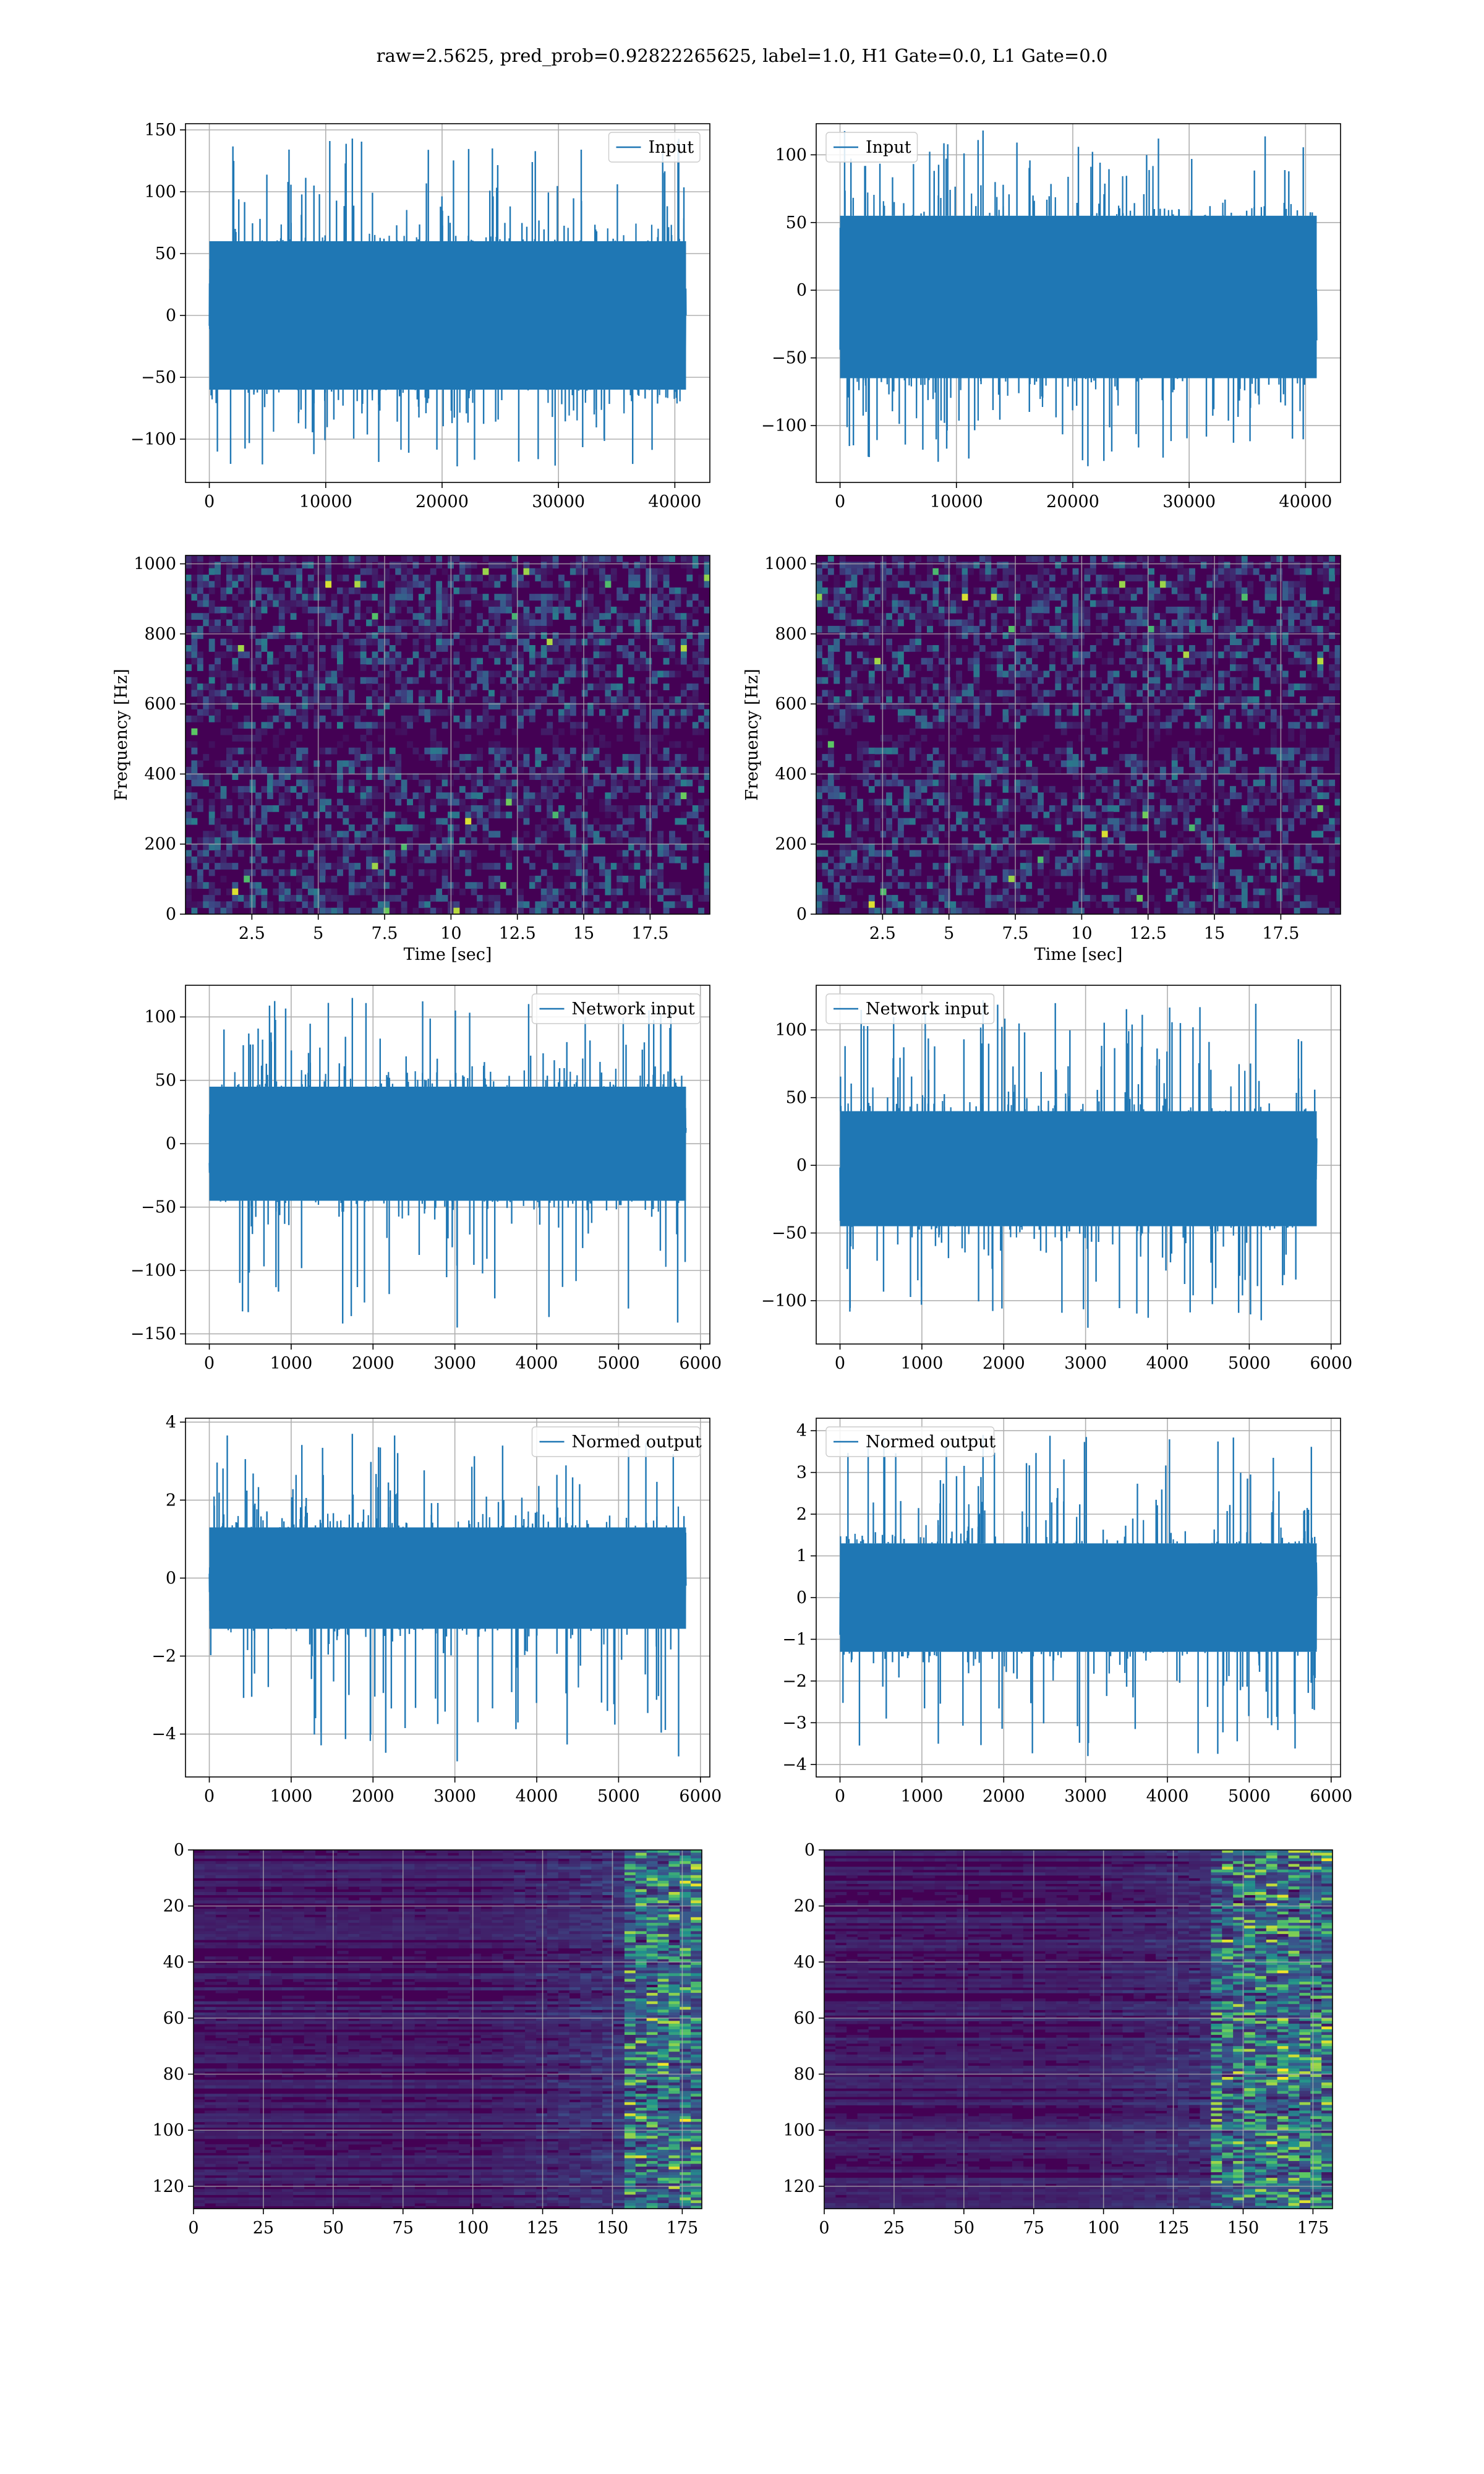  What do you see at coordinates (171, 915) in the screenshot?
I see `y-tick-label: 0` at bounding box center [171, 915].